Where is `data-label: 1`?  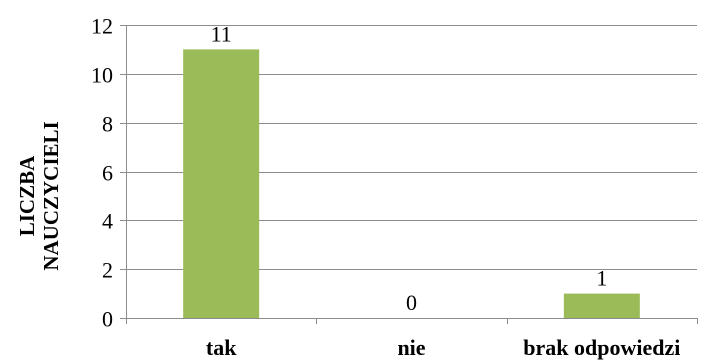 data-label: 1 is located at coordinates (601, 278).